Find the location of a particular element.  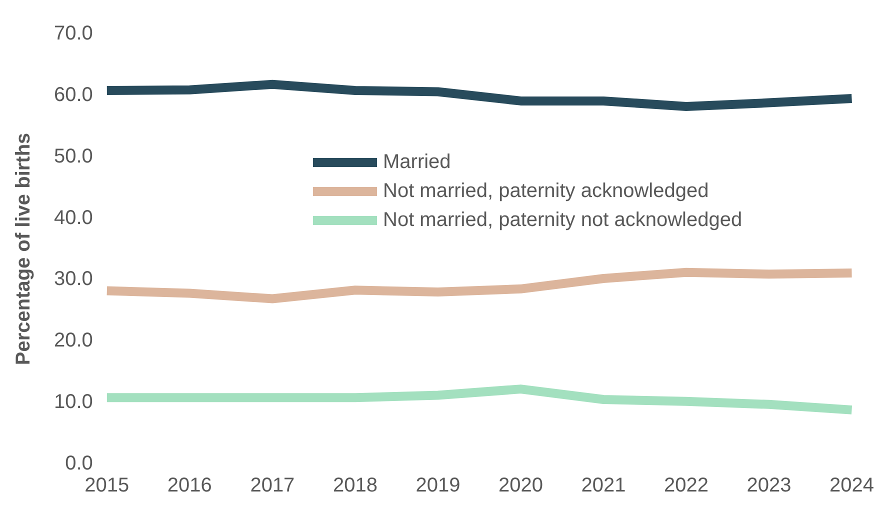

y-tick-label: 70.0 is located at coordinates (73, 33).